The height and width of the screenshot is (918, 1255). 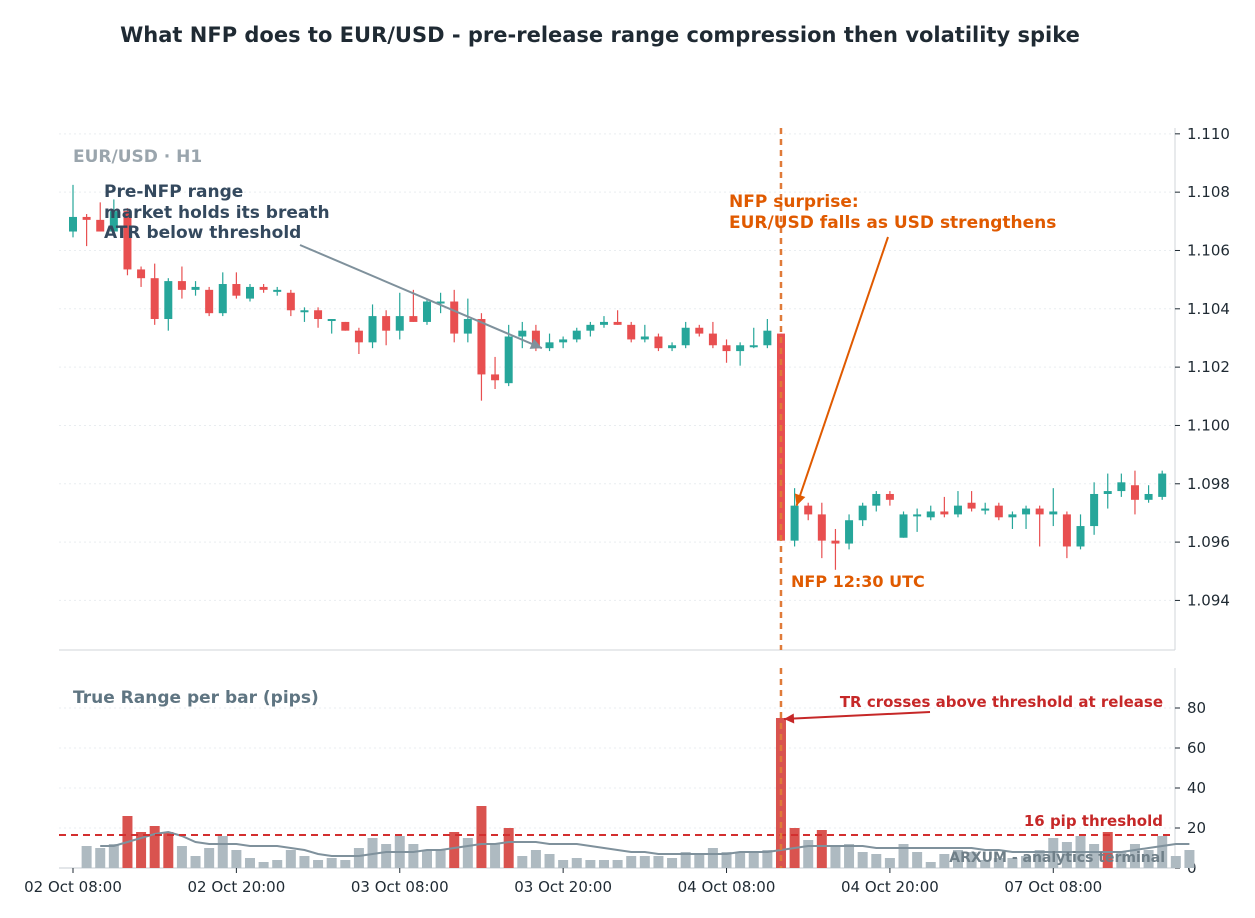 I want to click on price-tick-label: 1.108, so click(x=1208, y=192).